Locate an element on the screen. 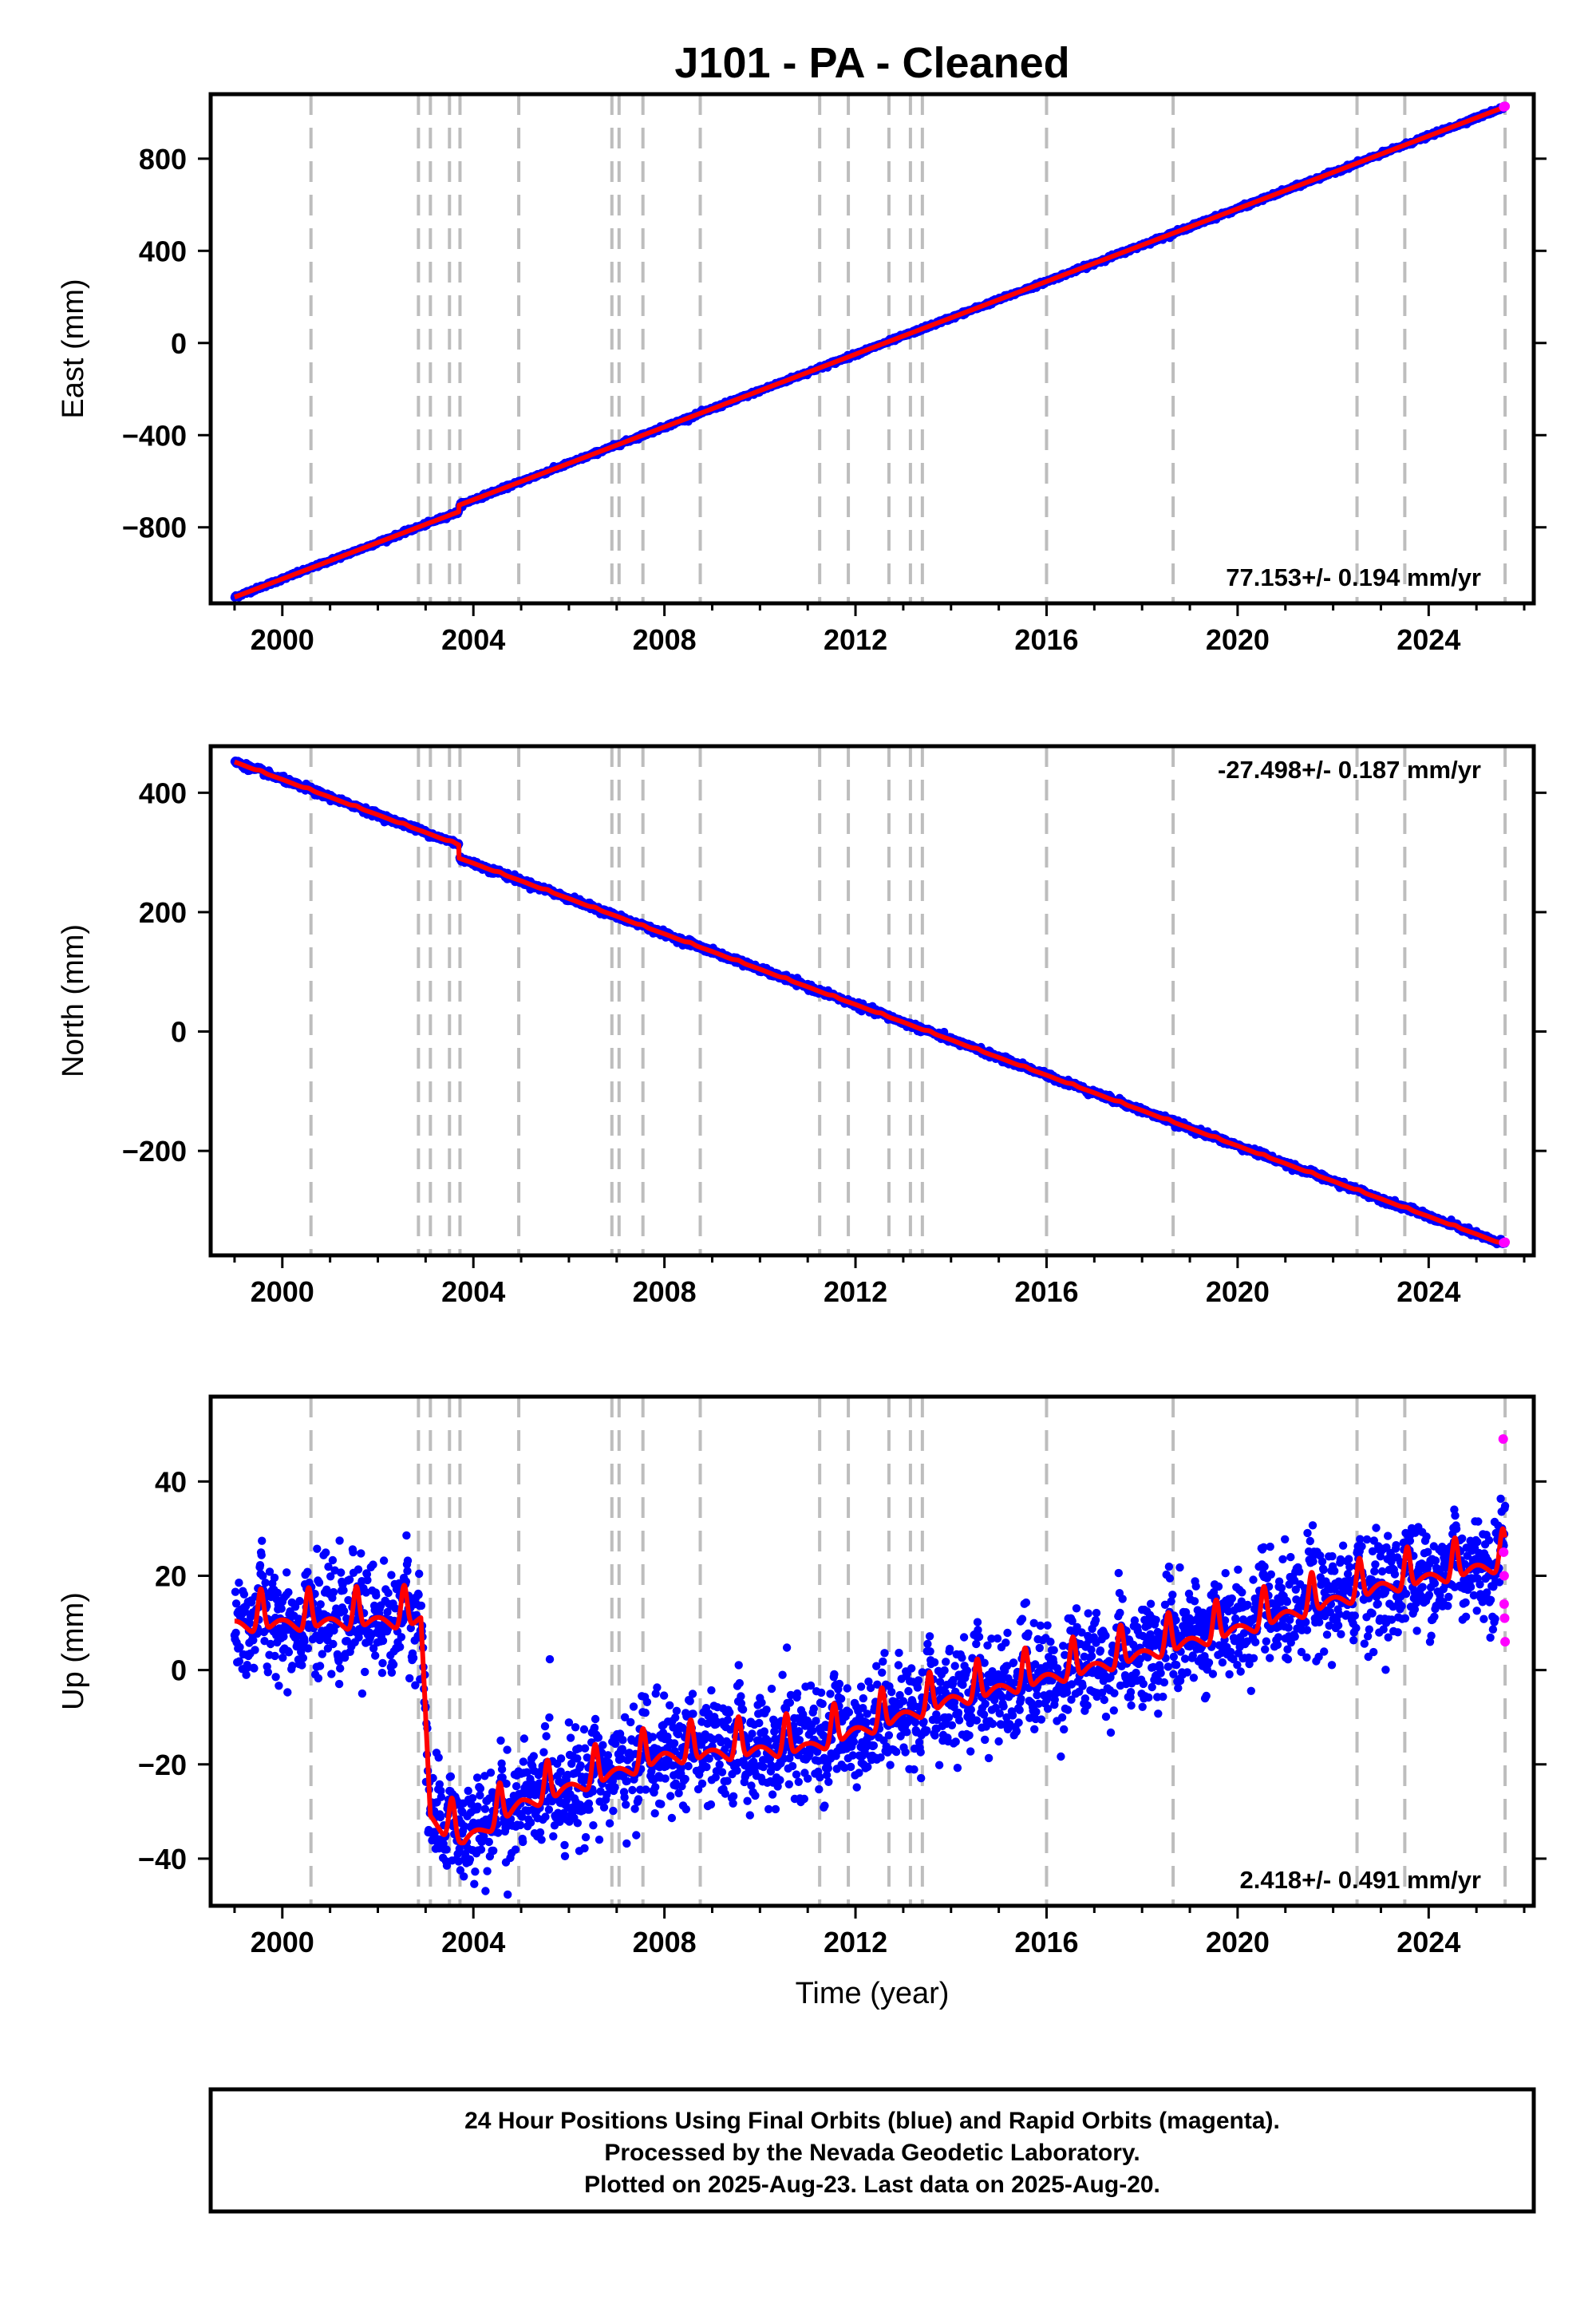 Image resolution: width=1596 pixels, height=2316 pixels. rapid-point is located at coordinates (1505, 106).